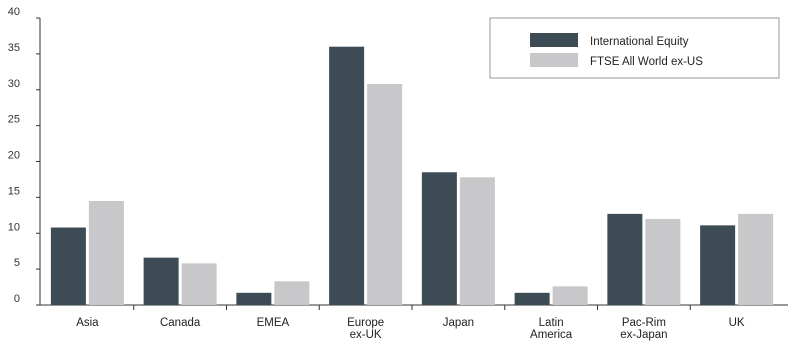 This screenshot has height=342, width=791. What do you see at coordinates (14, 156) in the screenshot?
I see `y-tick-label: 20` at bounding box center [14, 156].